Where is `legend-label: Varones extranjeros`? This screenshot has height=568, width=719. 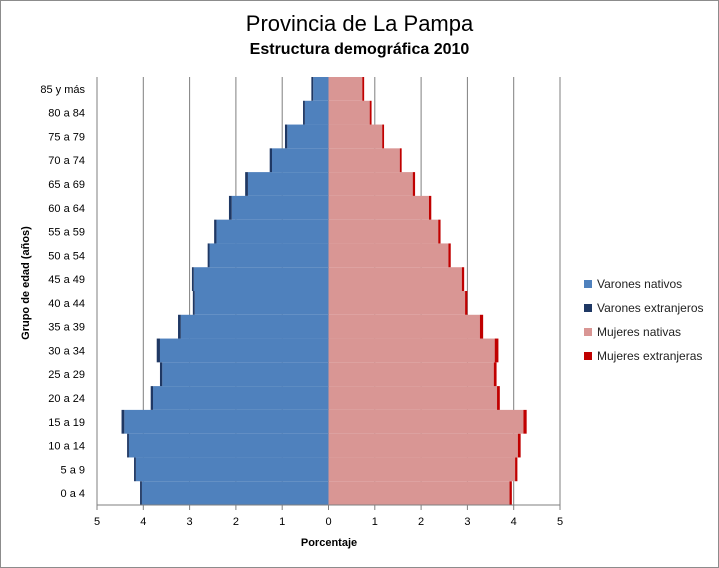
legend-label: Varones extranjeros is located at coordinates (650, 308).